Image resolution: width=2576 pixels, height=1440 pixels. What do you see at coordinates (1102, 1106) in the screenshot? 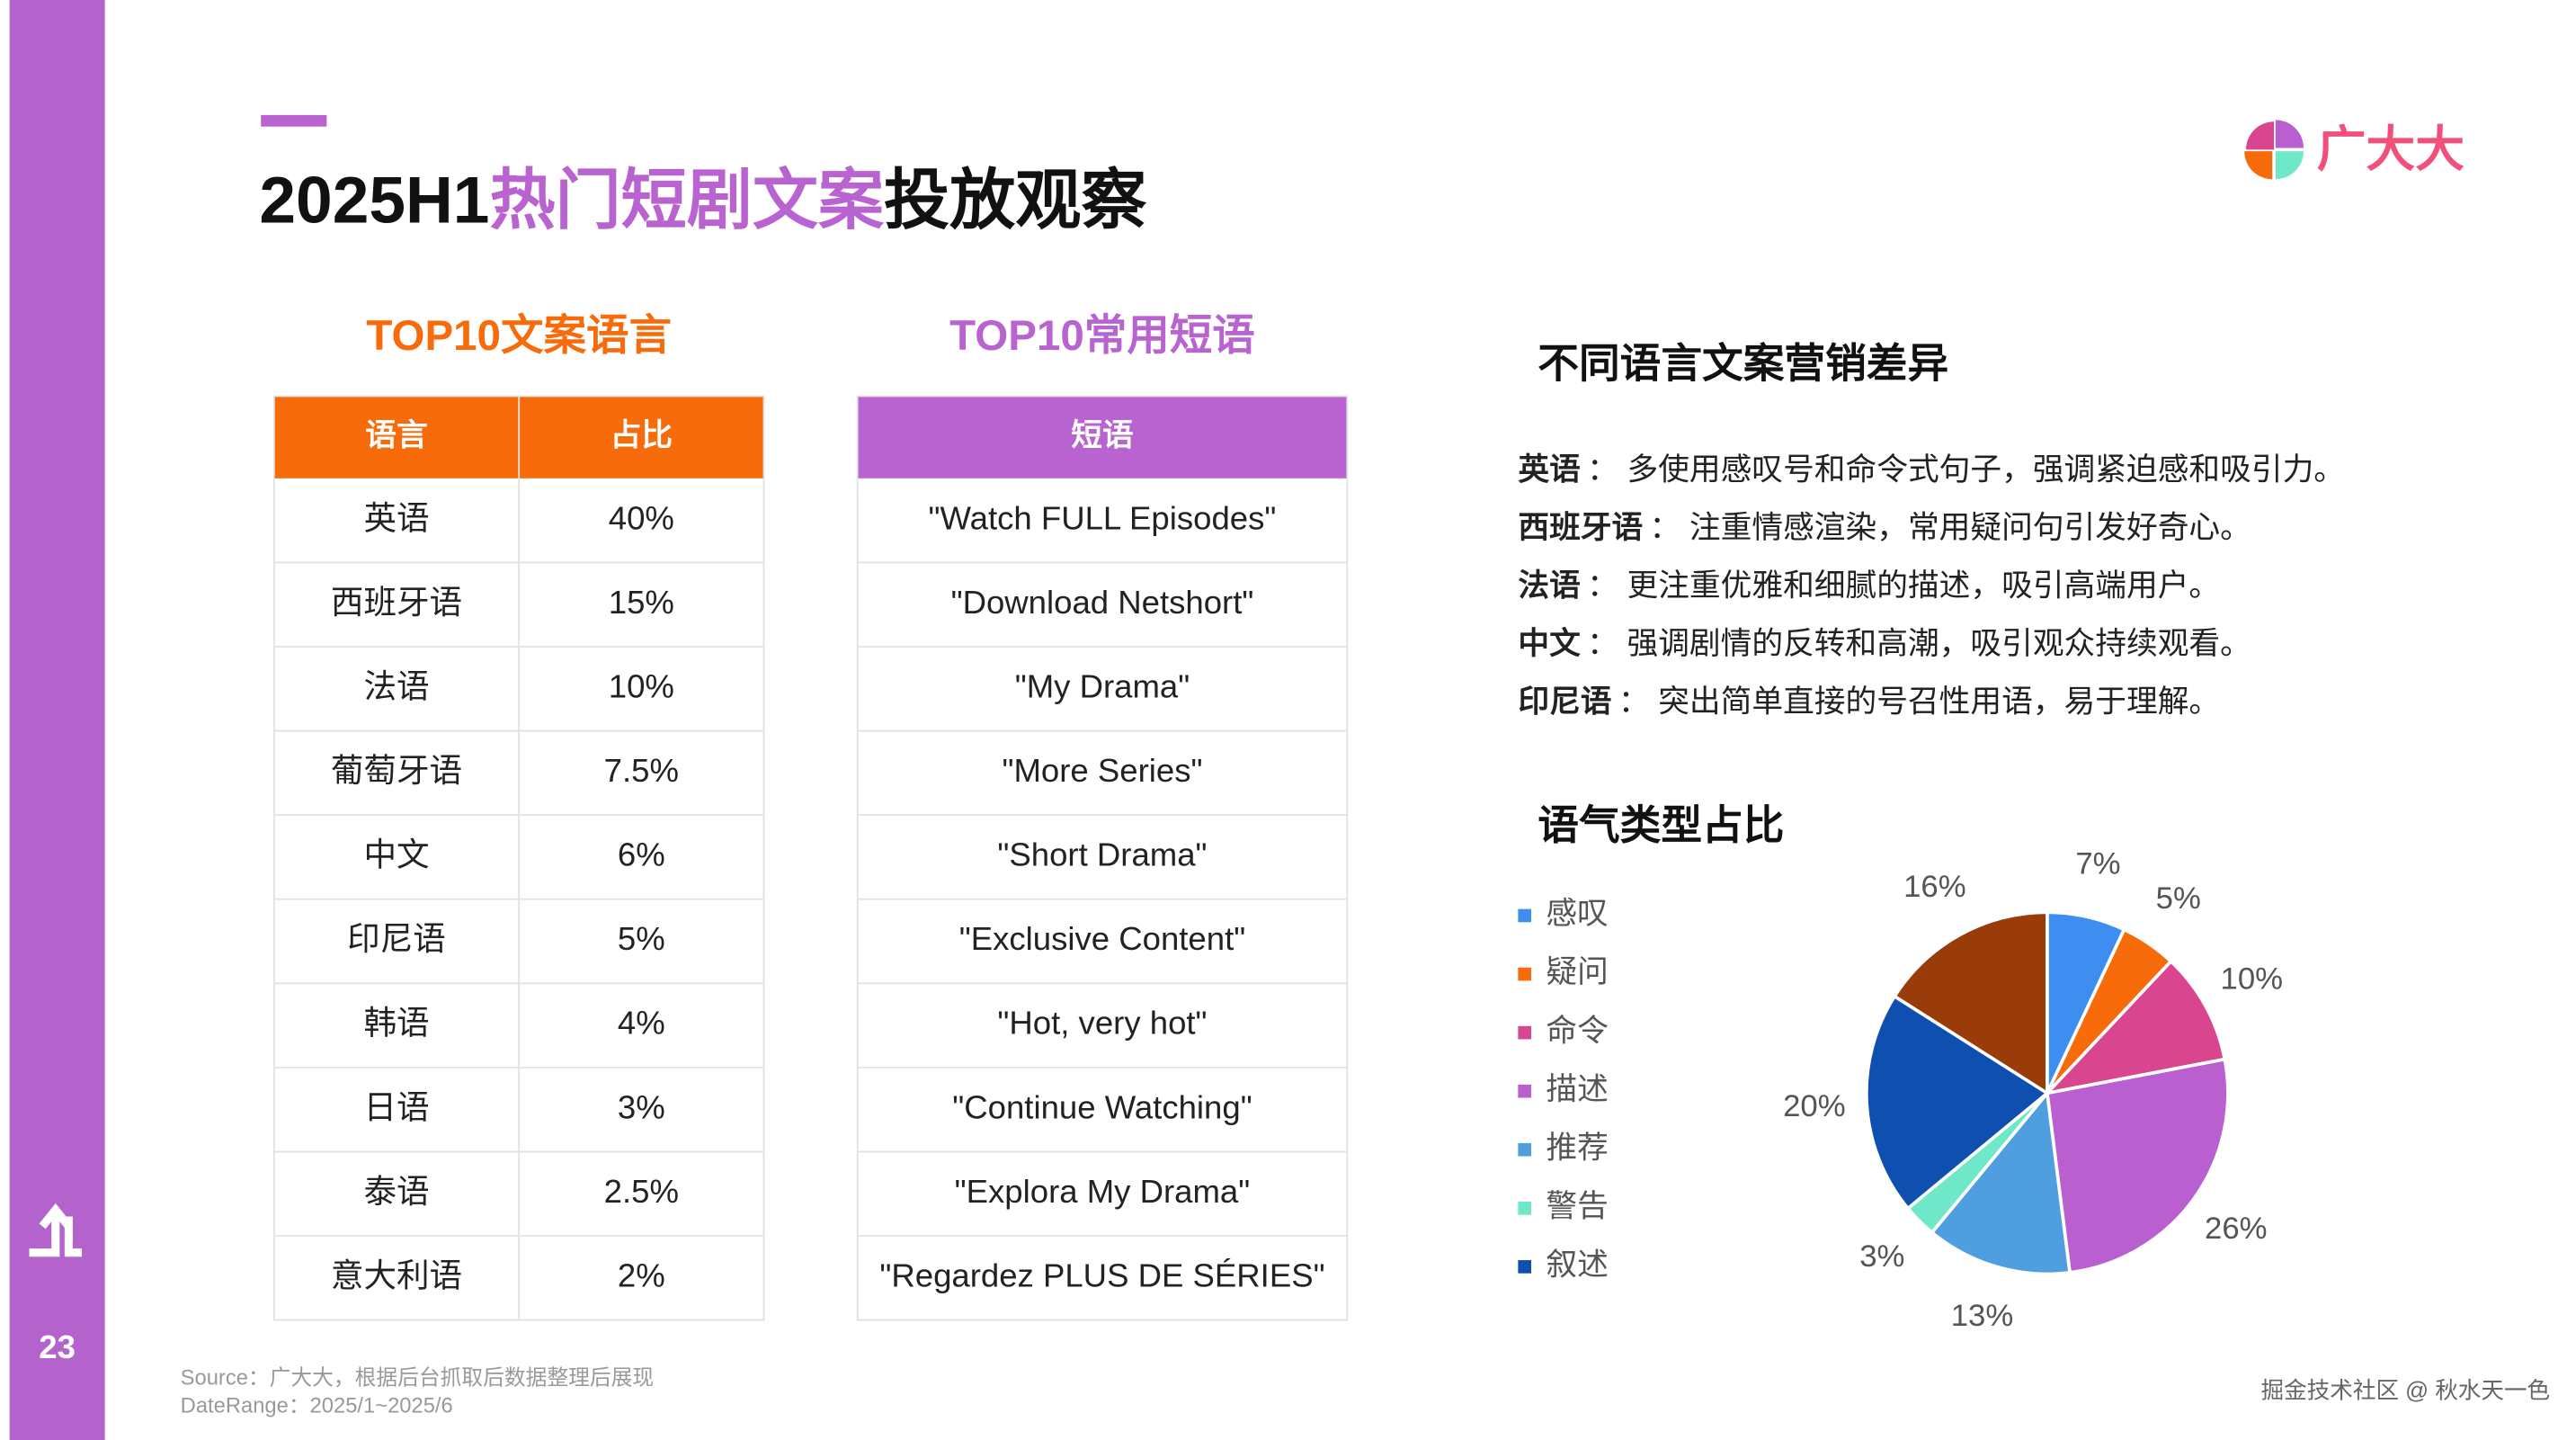
I see `table-cell: "Continue Watching"` at bounding box center [1102, 1106].